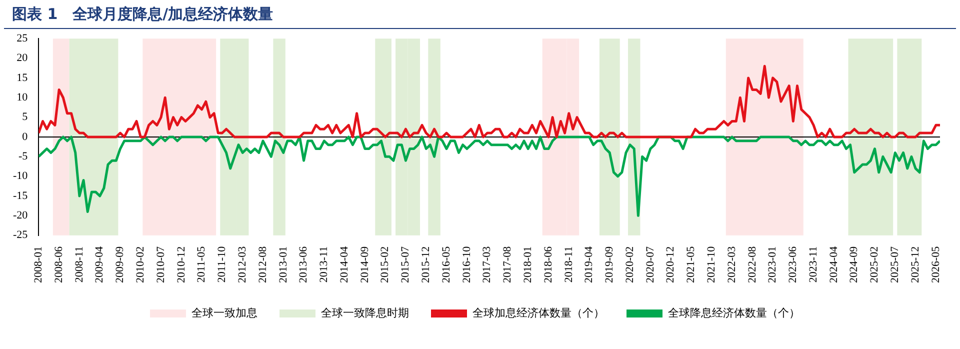 The image size is (960, 349). I want to click on x-tick-label: 2023-06, so click(793, 265).